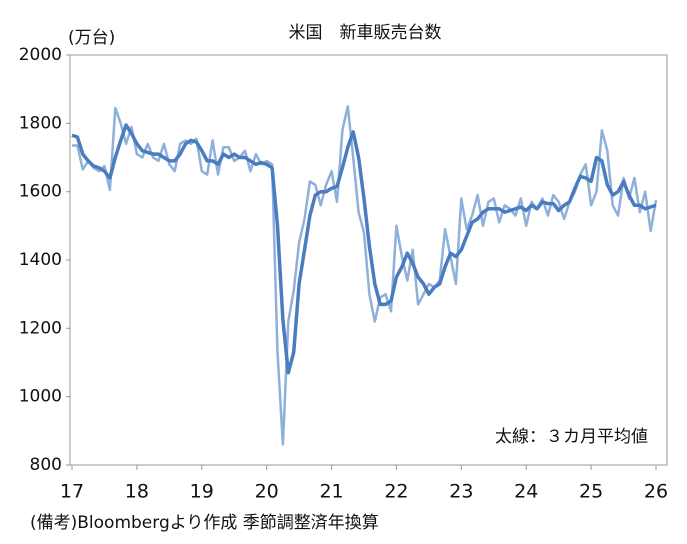 Image resolution: width=687 pixels, height=544 pixels. I want to click on y-tick-label: 2000, so click(40, 55).